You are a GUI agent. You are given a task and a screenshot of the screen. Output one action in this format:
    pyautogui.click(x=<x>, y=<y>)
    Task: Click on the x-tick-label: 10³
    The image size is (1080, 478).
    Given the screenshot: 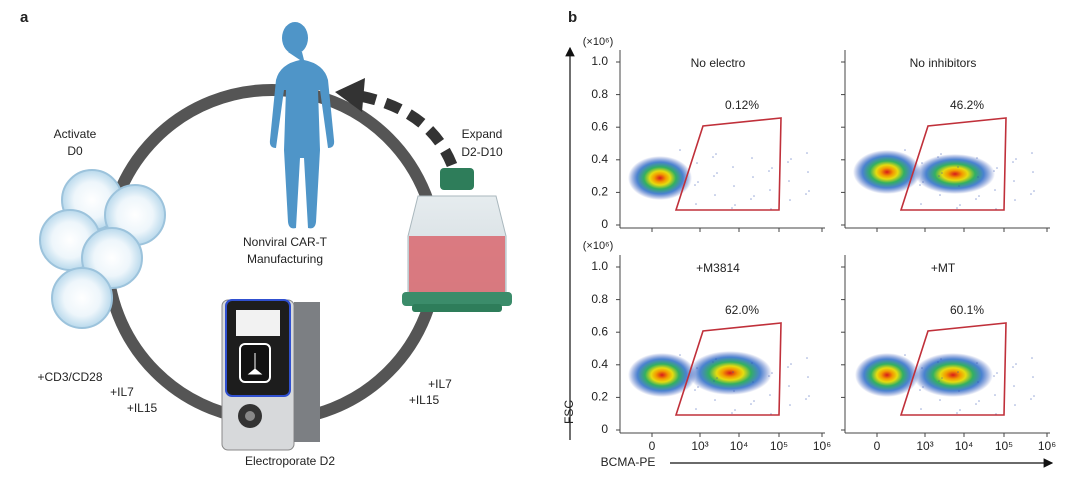 What is the action you would take?
    pyautogui.click(x=699, y=446)
    